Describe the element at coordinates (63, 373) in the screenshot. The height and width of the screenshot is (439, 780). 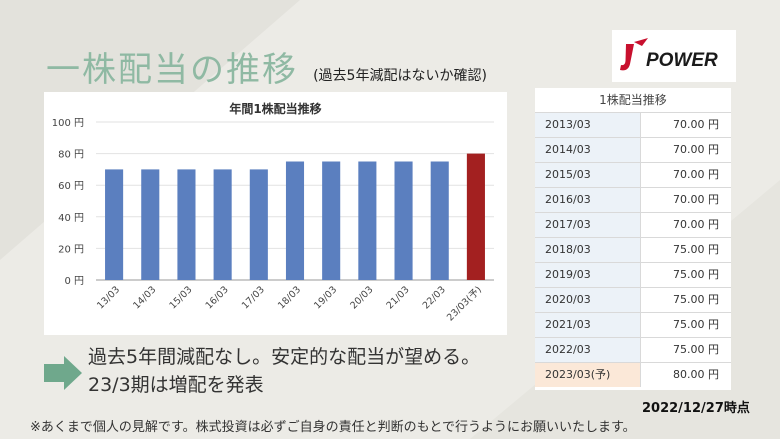
I see `arrow-right-icon` at that location.